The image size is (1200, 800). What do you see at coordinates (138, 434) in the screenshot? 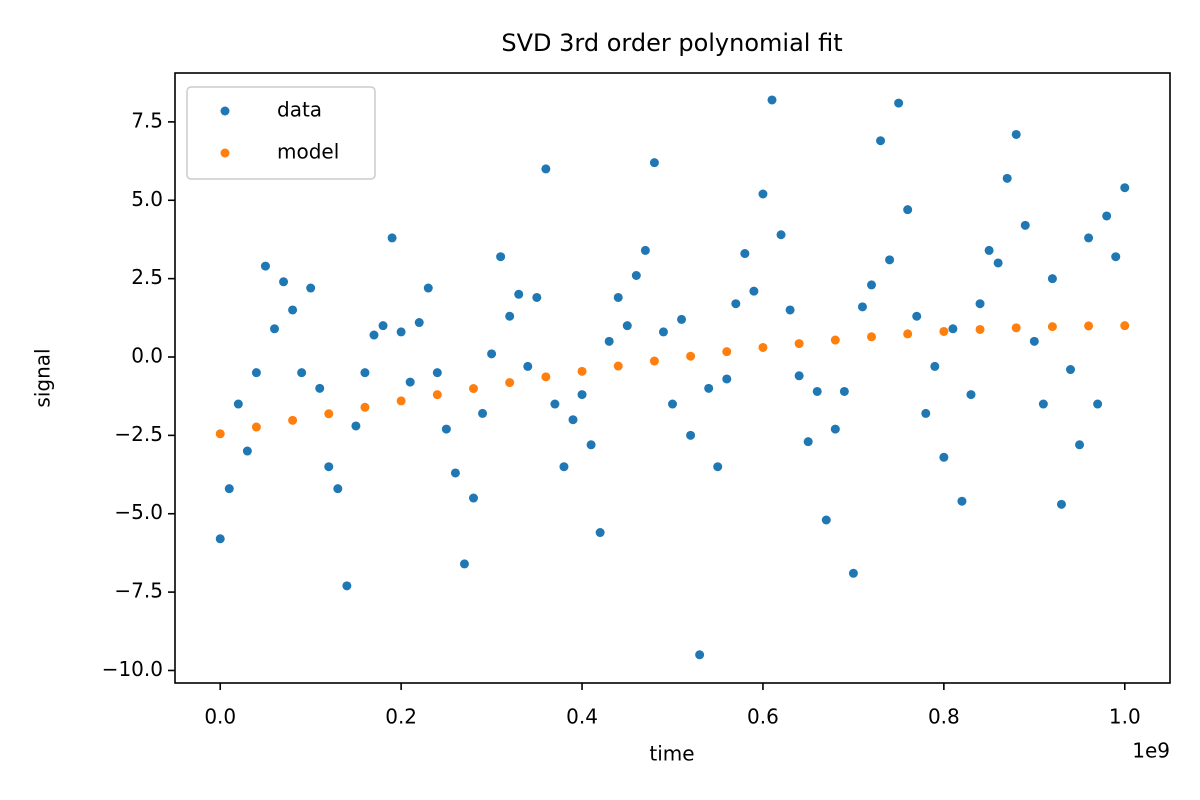
I see `y-tick-label: −2.5` at bounding box center [138, 434].